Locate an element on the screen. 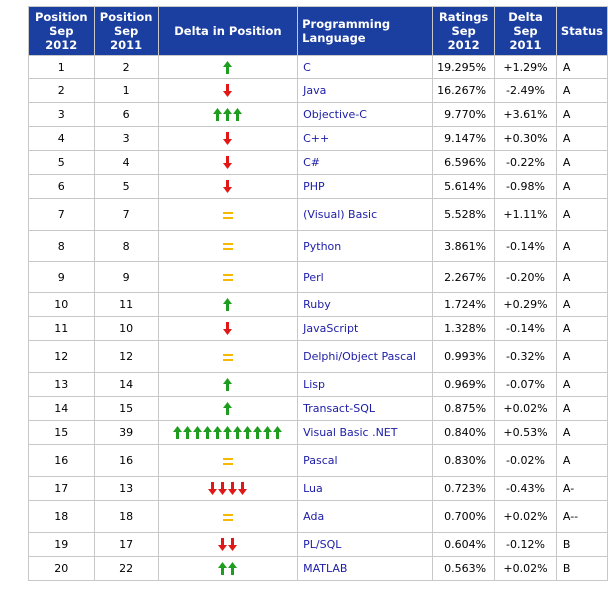 The width and height of the screenshot is (608, 596). language-link: PHP is located at coordinates (314, 186).